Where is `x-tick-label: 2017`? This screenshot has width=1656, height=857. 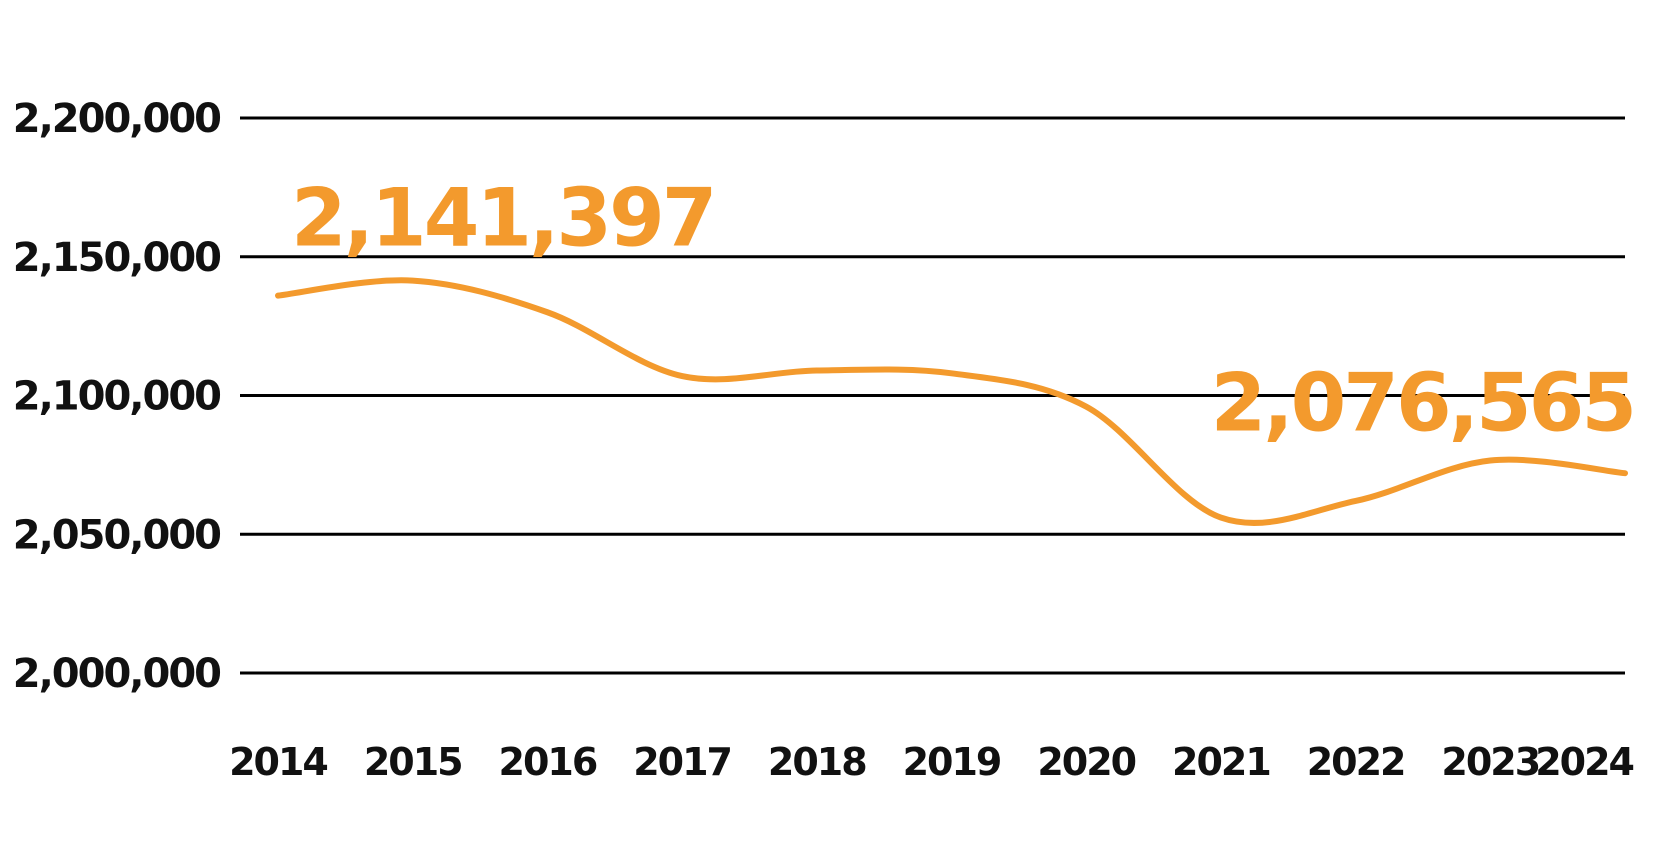 x-tick-label: 2017 is located at coordinates (682, 762).